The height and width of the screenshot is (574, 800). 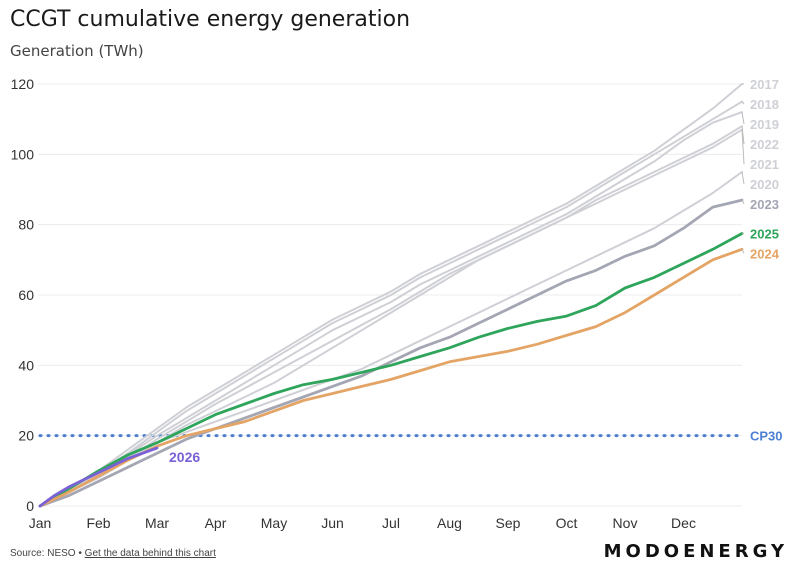 I want to click on label-connector-2018, so click(x=743, y=103).